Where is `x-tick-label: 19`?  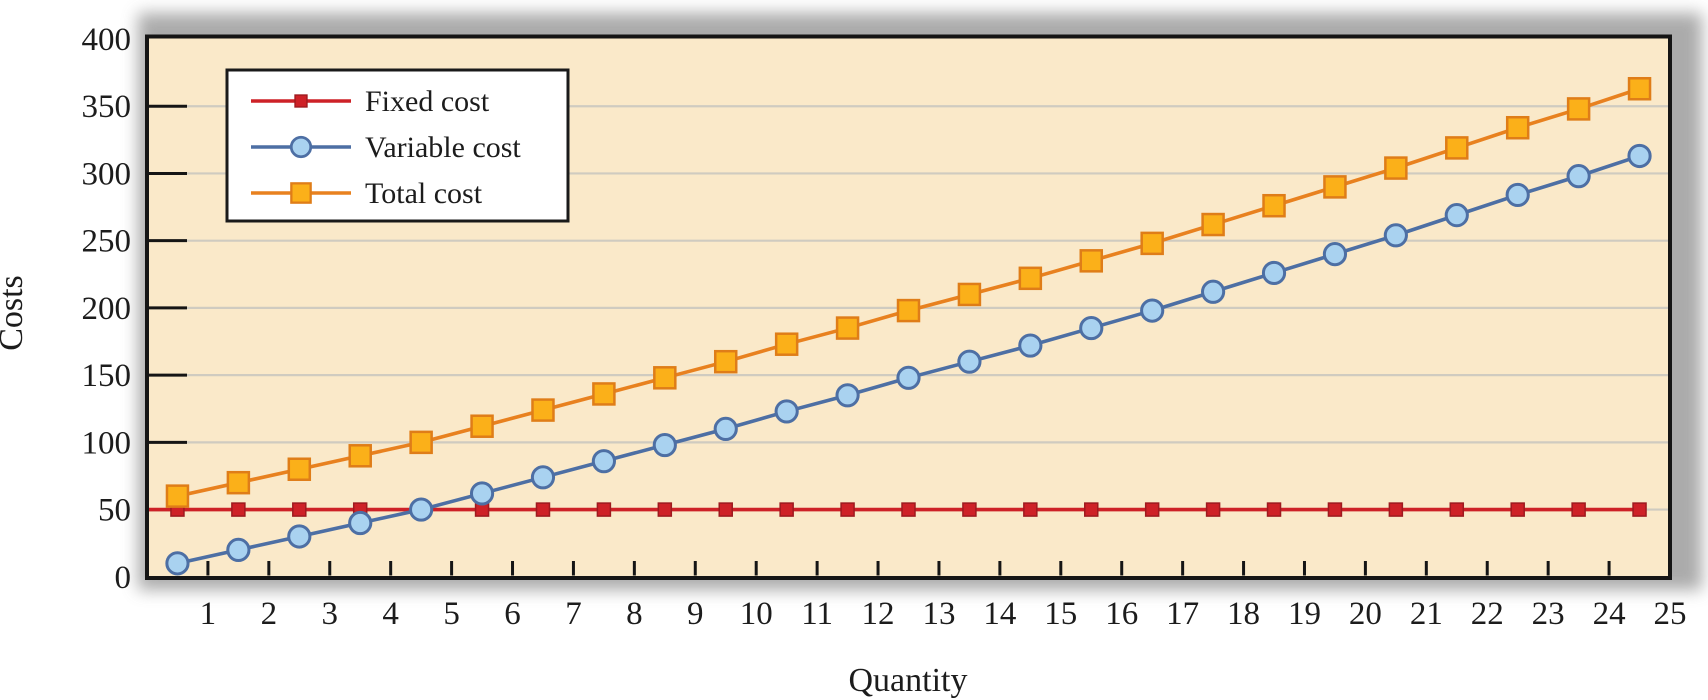
x-tick-label: 19 is located at coordinates (1304, 614).